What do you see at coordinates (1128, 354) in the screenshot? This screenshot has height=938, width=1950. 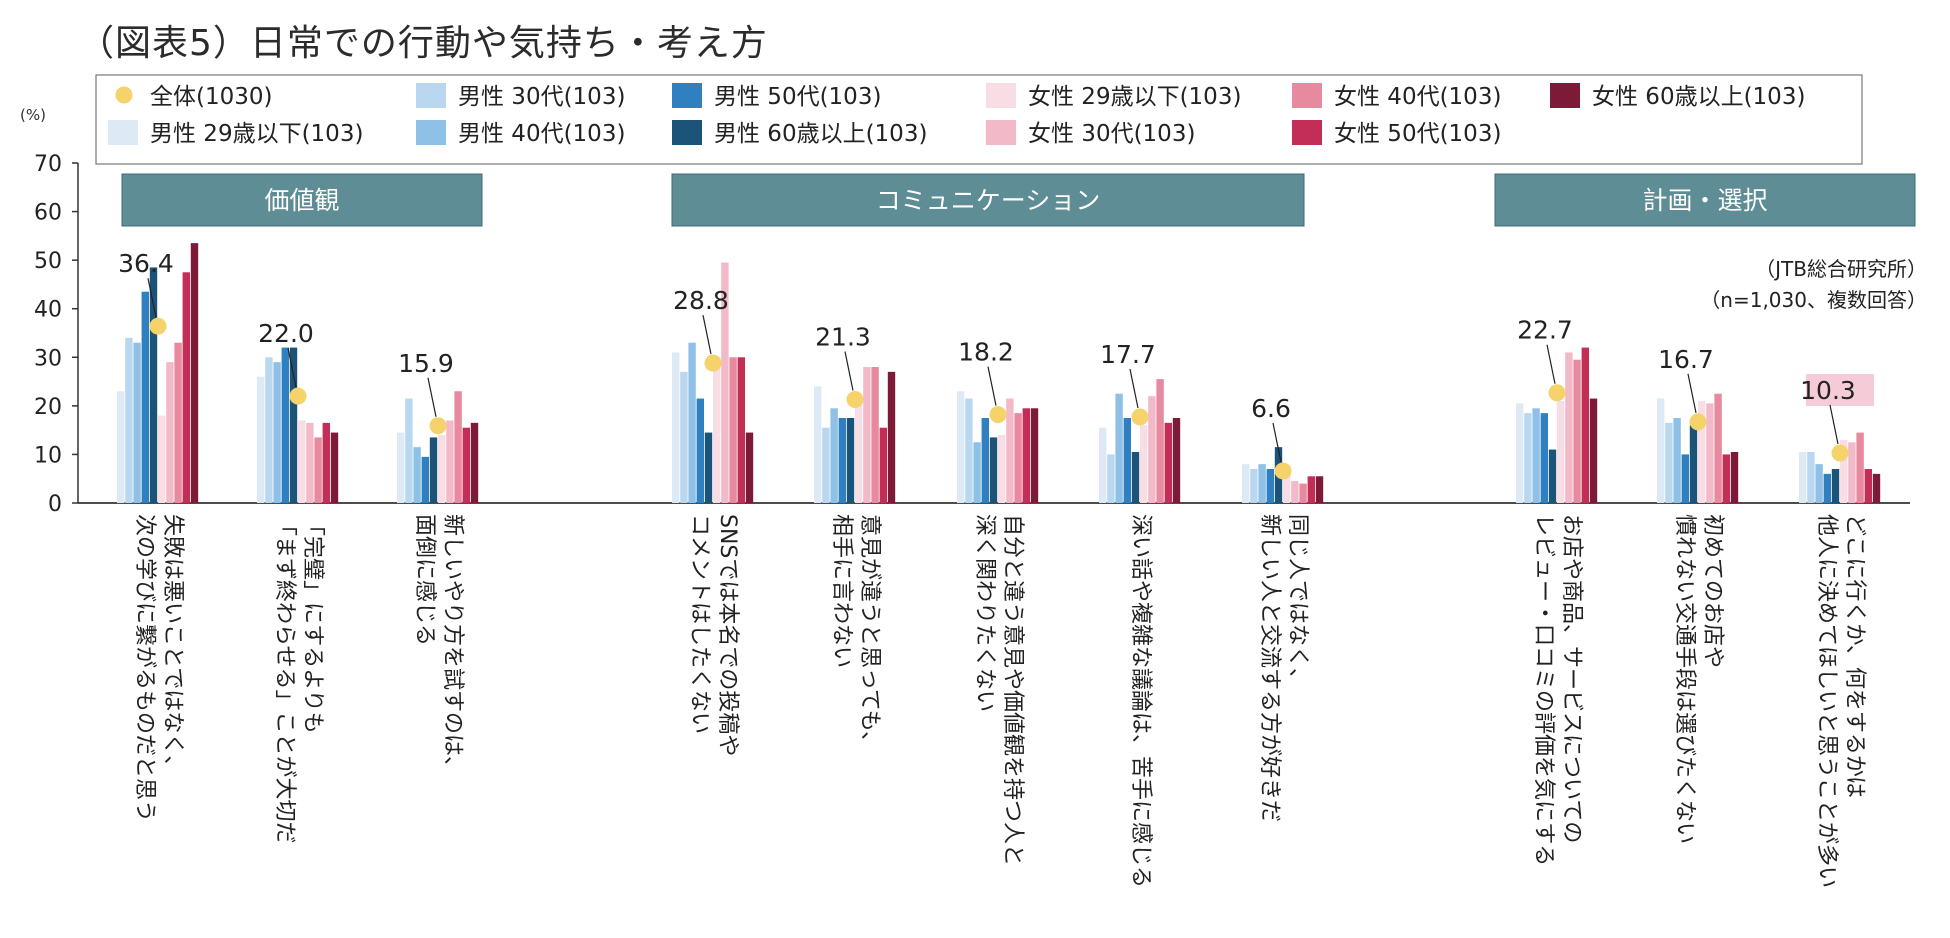 I see `total-value-label: 17.7` at bounding box center [1128, 354].